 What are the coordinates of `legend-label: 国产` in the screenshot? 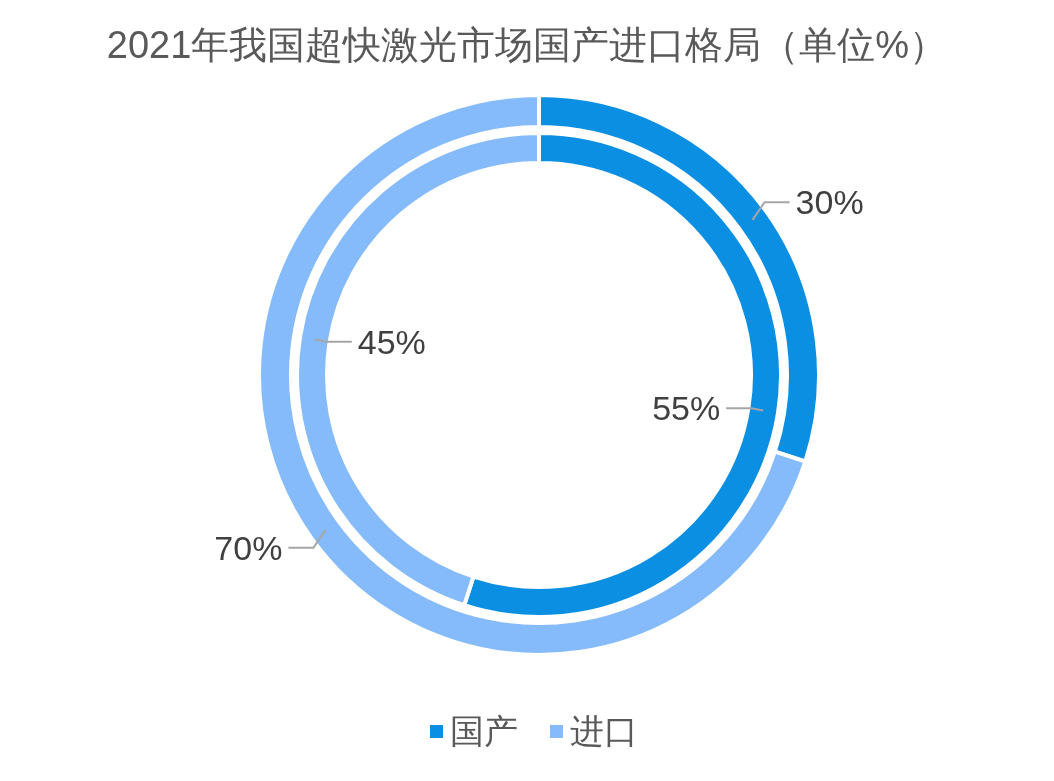 It's located at (484, 731).